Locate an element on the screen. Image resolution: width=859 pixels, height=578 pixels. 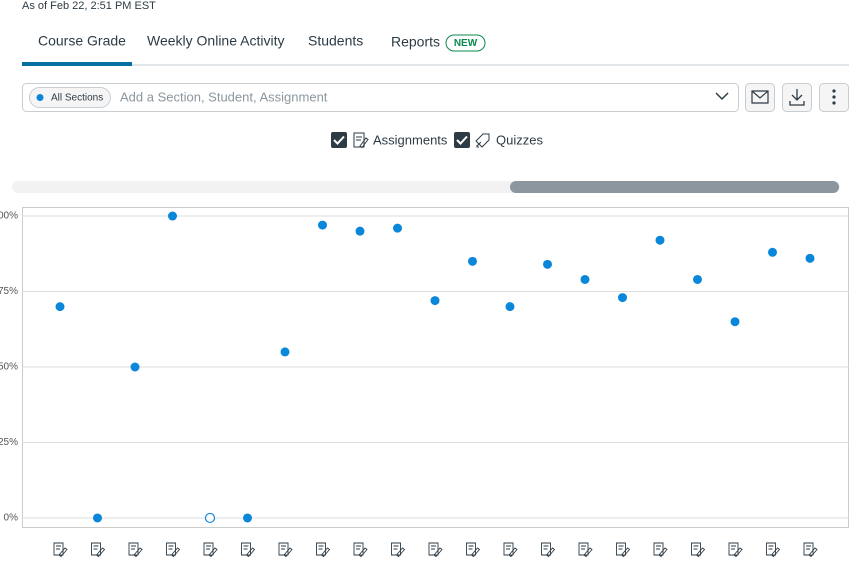
badge is located at coordinates (465, 43).